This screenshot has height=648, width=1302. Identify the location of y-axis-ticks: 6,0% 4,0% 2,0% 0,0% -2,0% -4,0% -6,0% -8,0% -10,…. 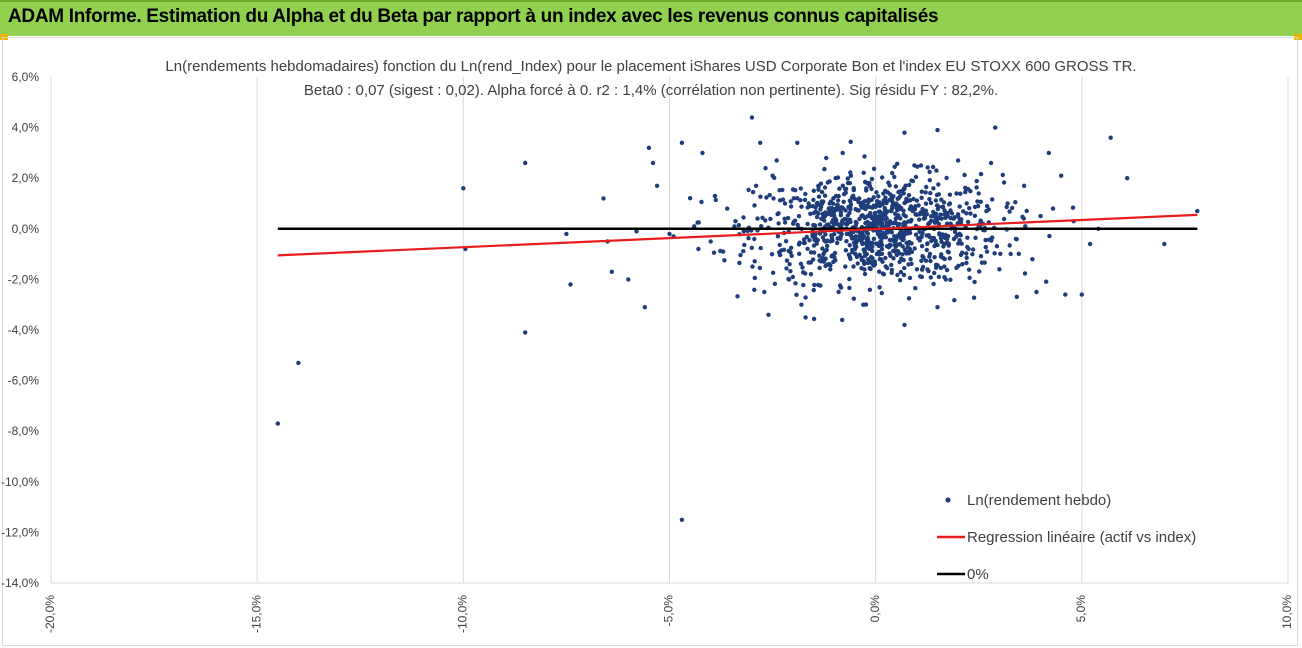
(20, 330).